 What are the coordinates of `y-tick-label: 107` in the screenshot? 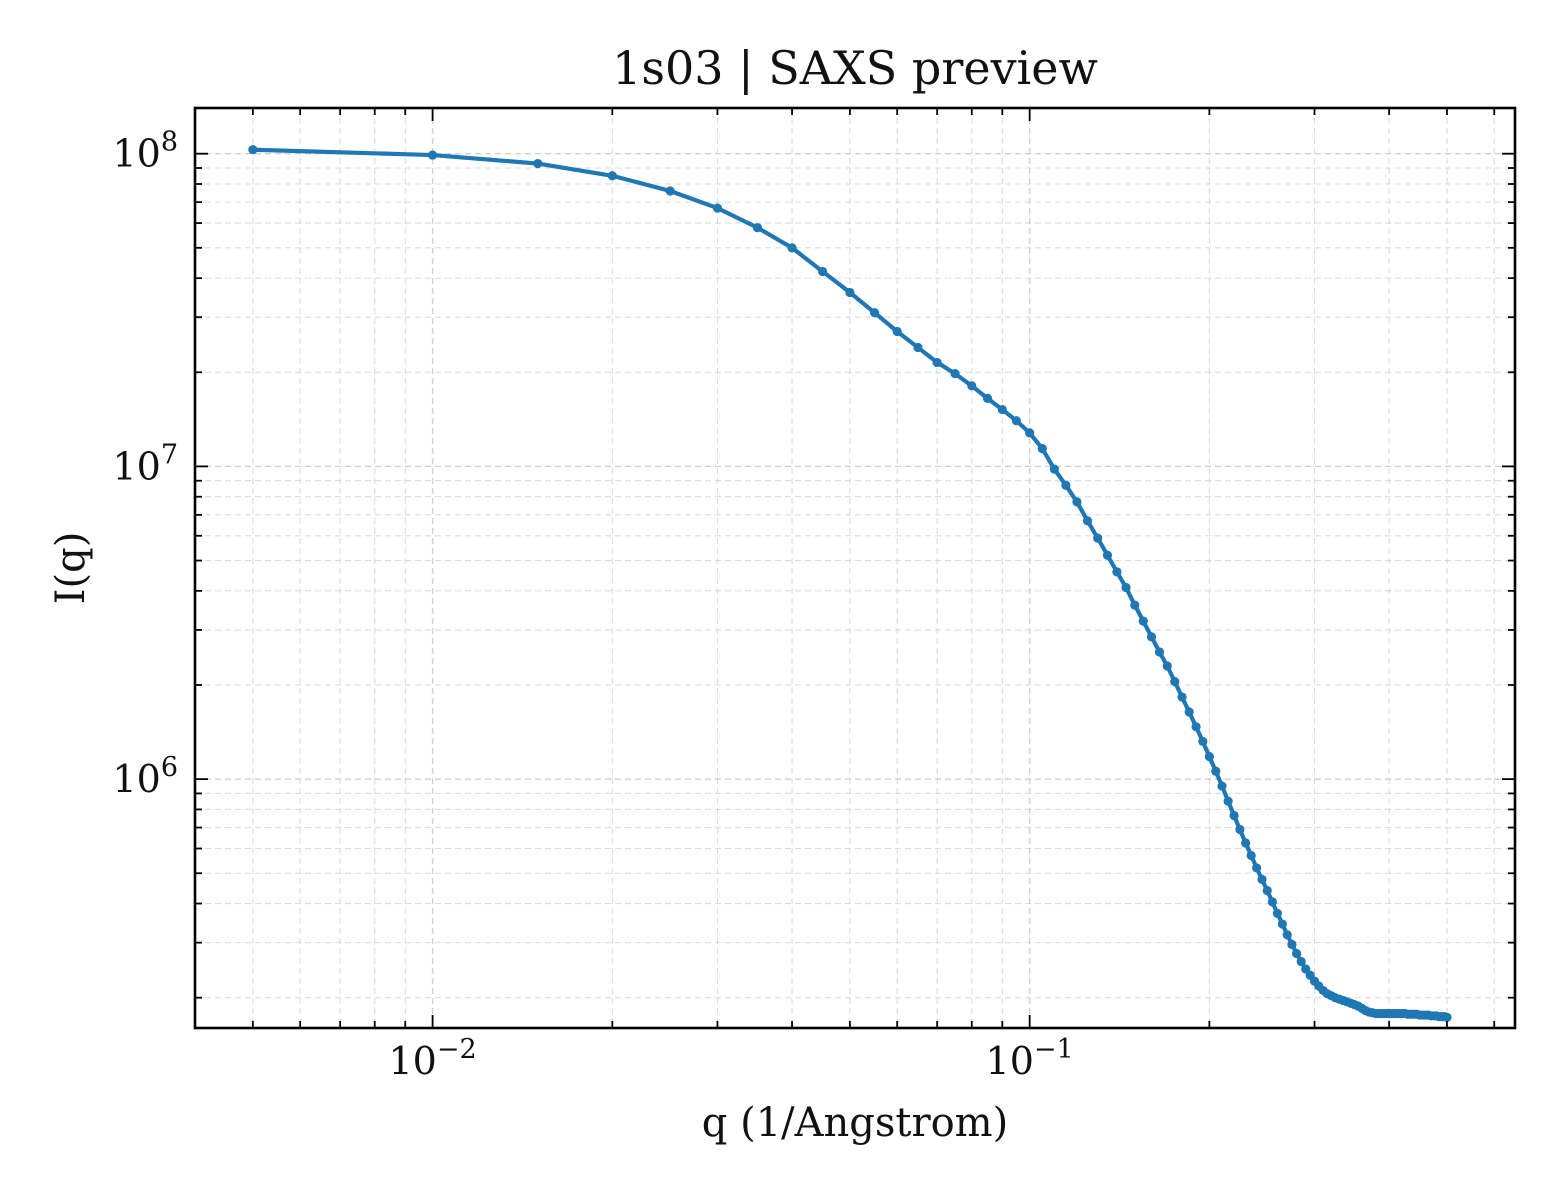 It's located at (145, 463).